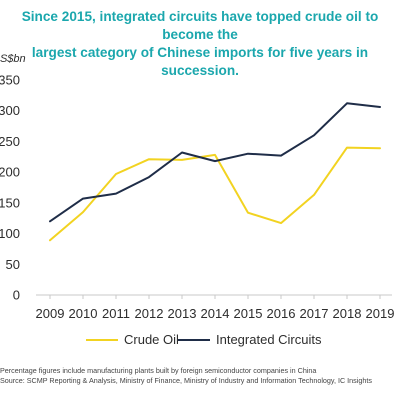 The width and height of the screenshot is (400, 400). What do you see at coordinates (83, 313) in the screenshot?
I see `x-tick-label: 2010` at bounding box center [83, 313].